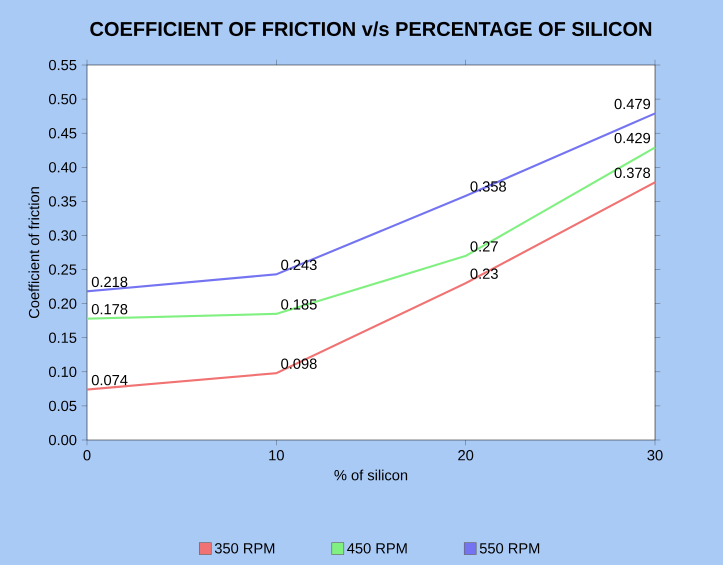 The image size is (723, 565). Describe the element at coordinates (632, 104) in the screenshot. I see `data-label: 0.479` at that location.